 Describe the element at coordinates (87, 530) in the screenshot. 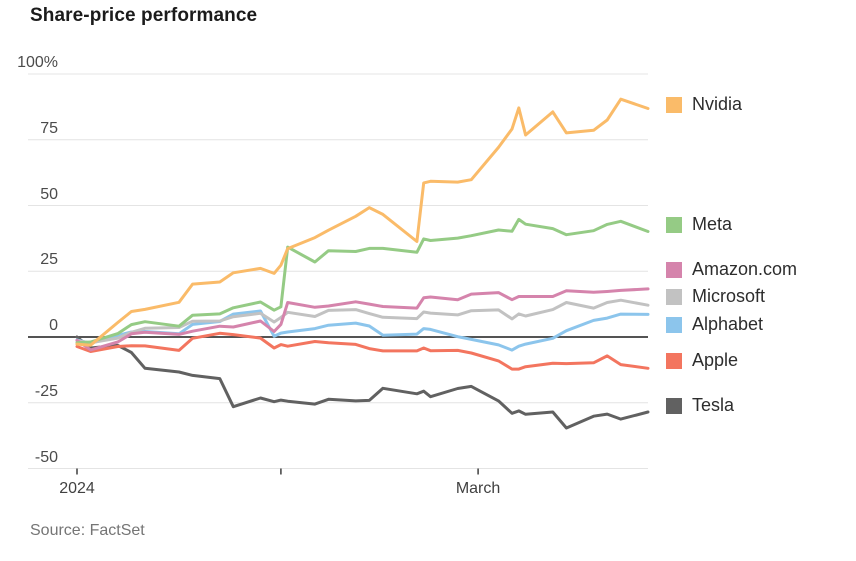

I see `source-note: Source: FactSet` at that location.